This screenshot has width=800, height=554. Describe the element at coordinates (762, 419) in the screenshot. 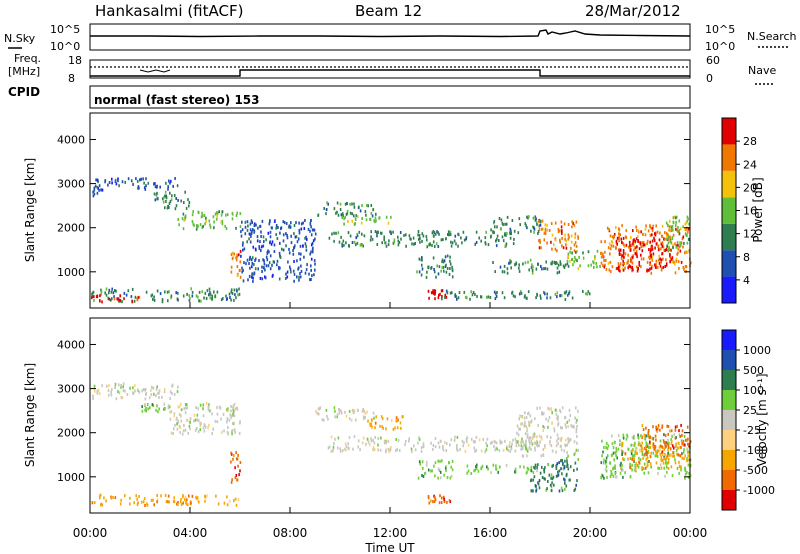

I see `velocity-colorbar-label: Velocity [m s⁻¹]` at that location.